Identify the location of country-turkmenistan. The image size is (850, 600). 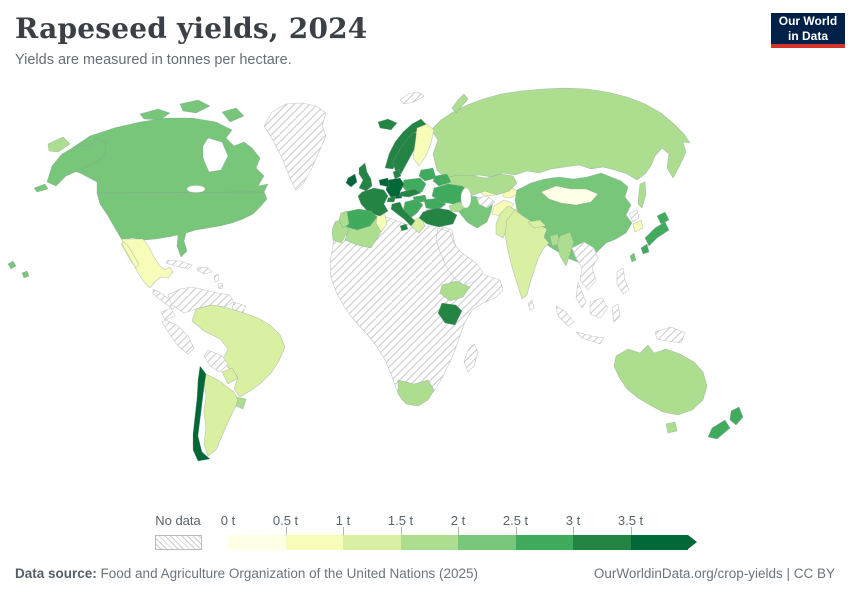
(486, 202).